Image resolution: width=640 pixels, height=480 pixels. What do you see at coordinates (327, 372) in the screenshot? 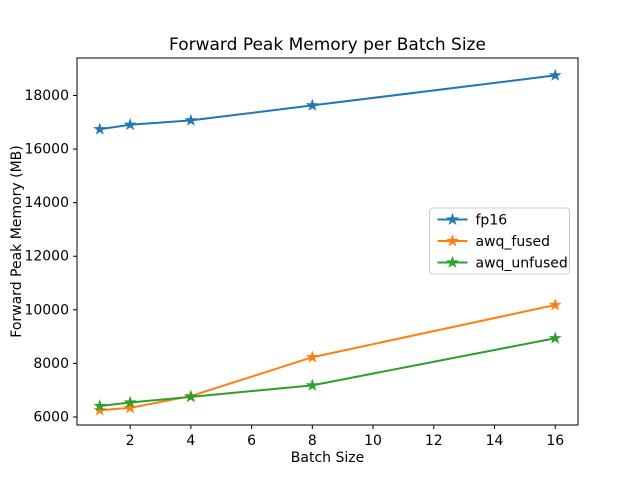
I see `series-line-awq_unfused` at bounding box center [327, 372].